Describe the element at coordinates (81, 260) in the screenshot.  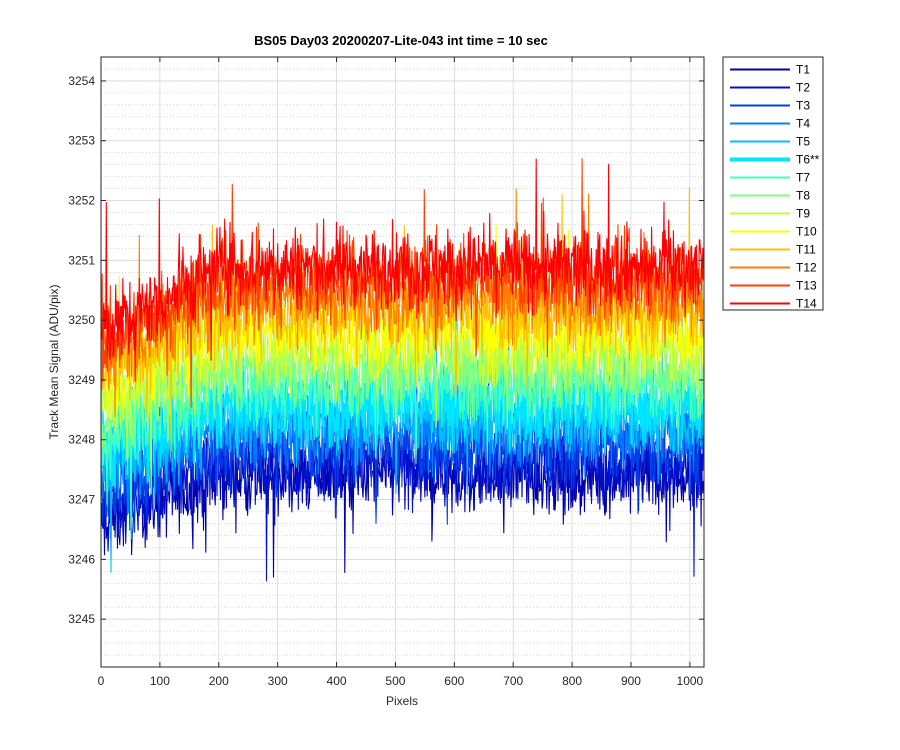
I see `y-tick-label: 3251` at that location.